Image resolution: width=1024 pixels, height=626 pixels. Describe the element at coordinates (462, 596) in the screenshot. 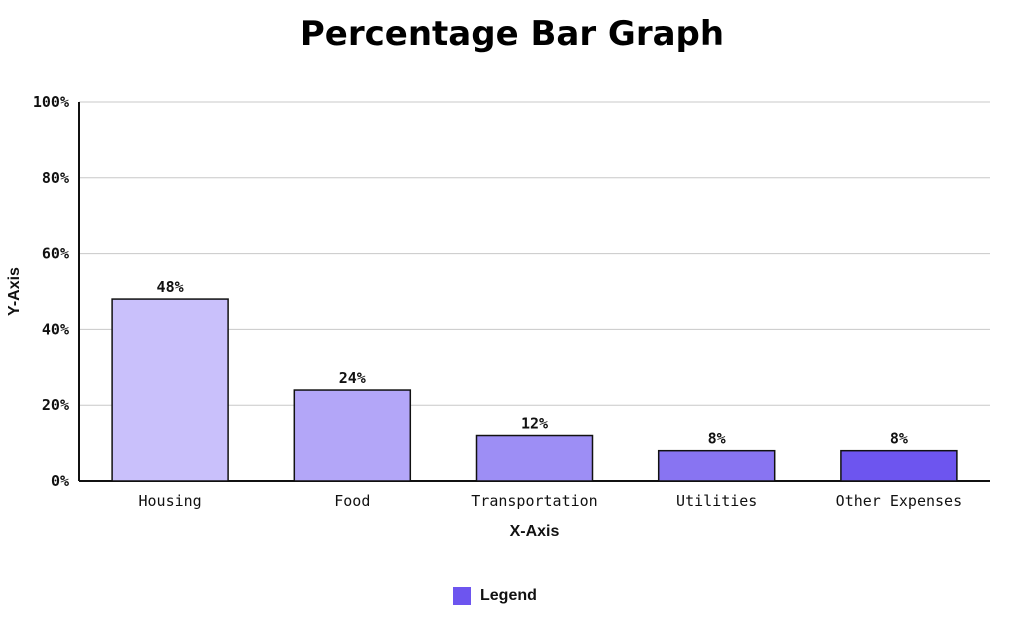

I see `legend-swatch` at that location.